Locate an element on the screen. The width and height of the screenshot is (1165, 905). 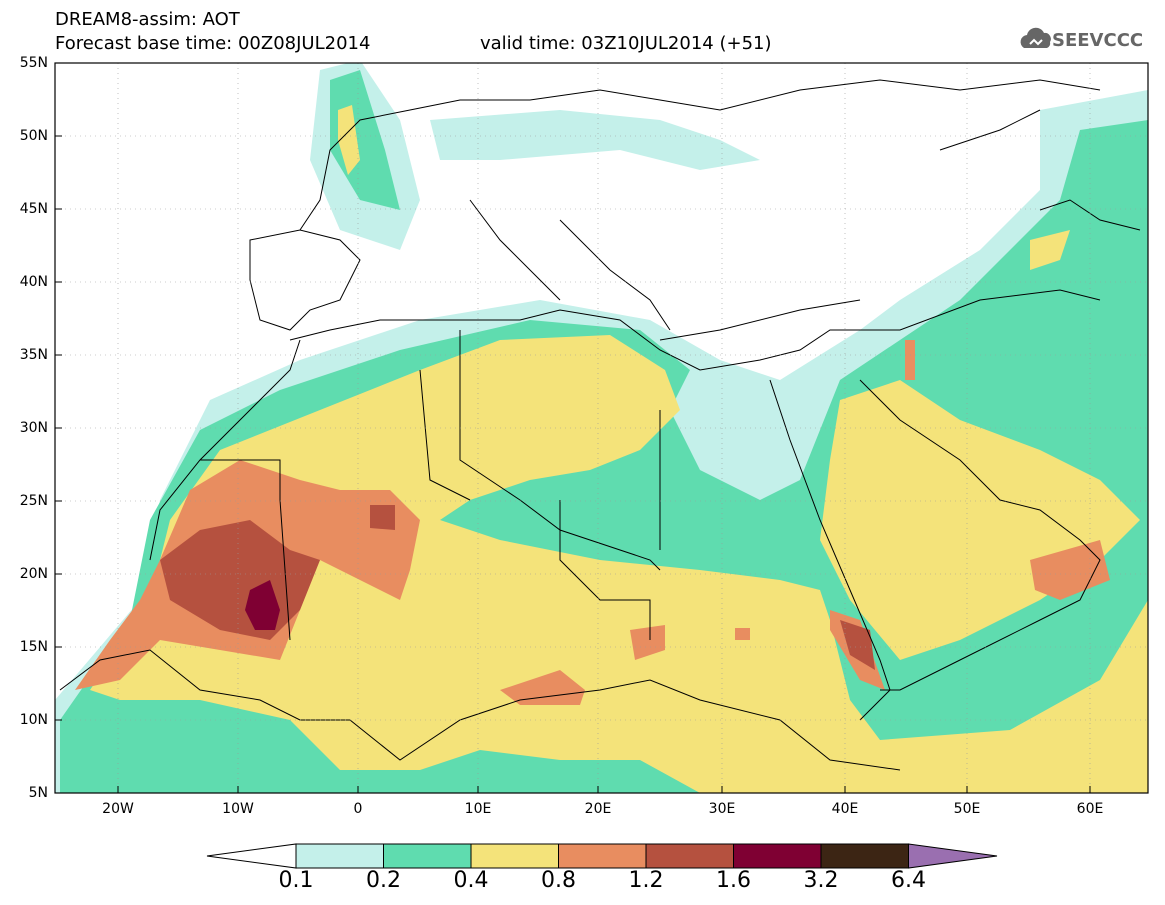
logo-text: SEEVCCC is located at coordinates (1098, 40).